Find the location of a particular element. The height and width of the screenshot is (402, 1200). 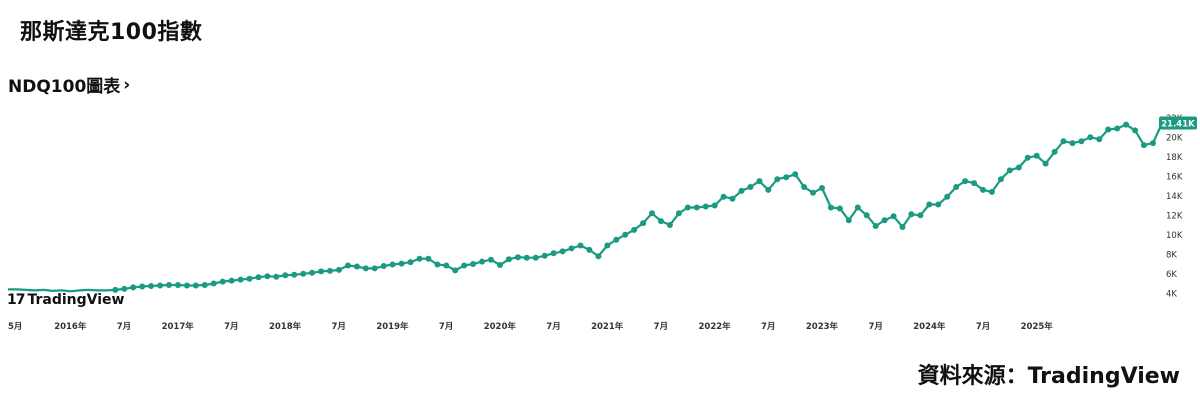

y-tick-label: 20K is located at coordinates (1174, 138).